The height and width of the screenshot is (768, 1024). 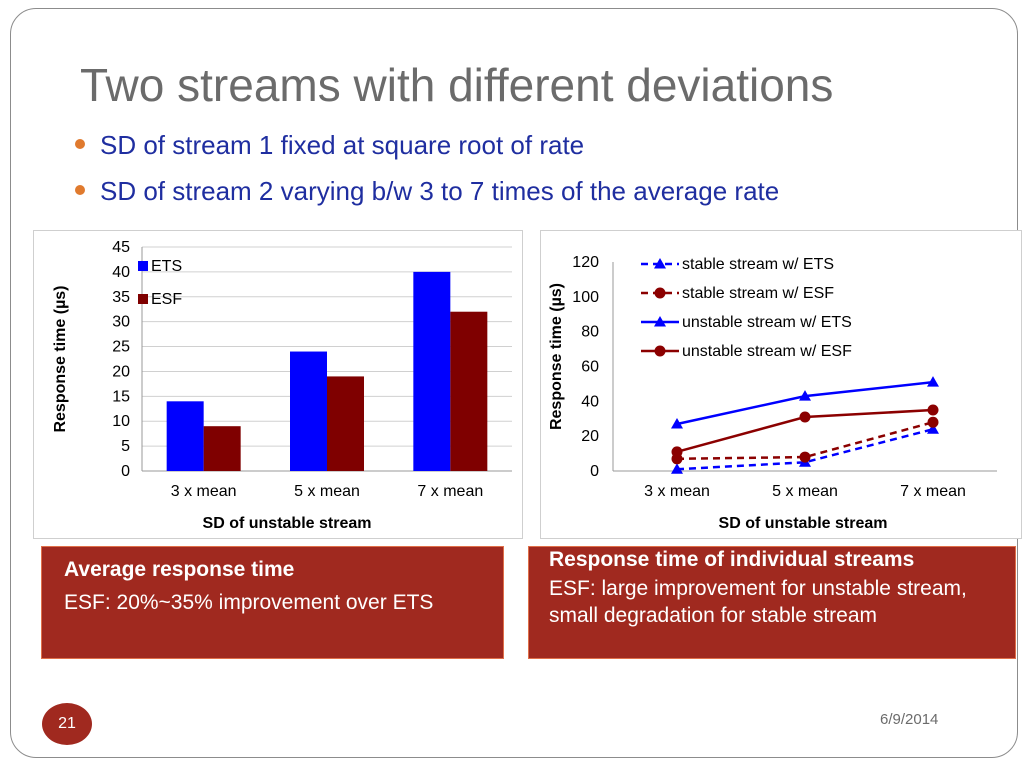 I want to click on y-tick-label: 45, so click(x=121, y=247).